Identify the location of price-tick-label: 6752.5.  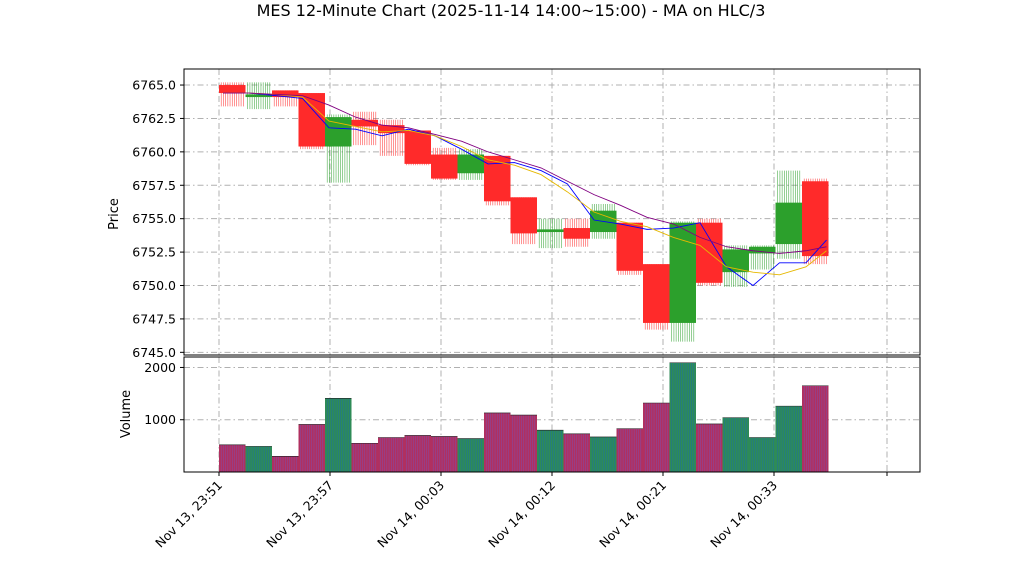
(154, 252).